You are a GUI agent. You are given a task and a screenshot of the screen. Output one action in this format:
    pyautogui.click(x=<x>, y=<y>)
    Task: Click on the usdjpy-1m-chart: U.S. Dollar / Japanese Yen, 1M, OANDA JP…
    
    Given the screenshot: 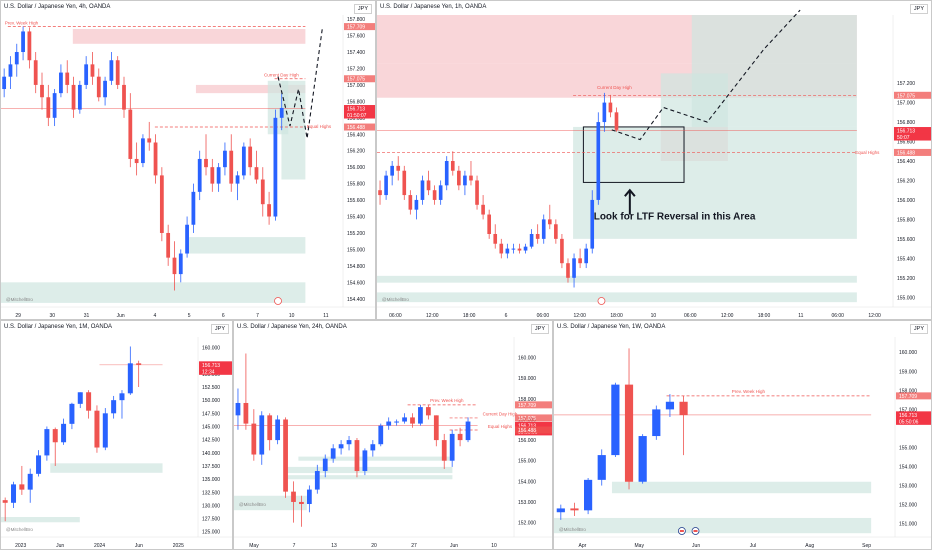 What is the action you would take?
    pyautogui.click(x=116, y=435)
    